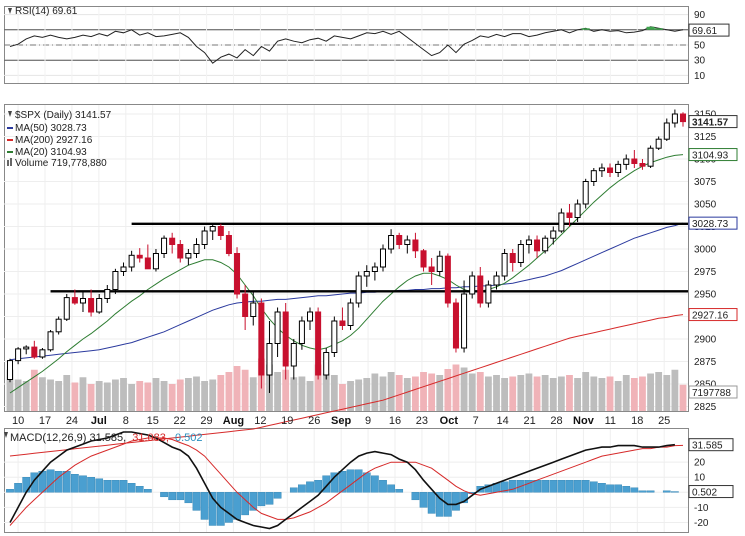 Image resolution: width=745 pixels, height=536 pixels. I want to click on rsi-marker-icon, so click(10, 11).